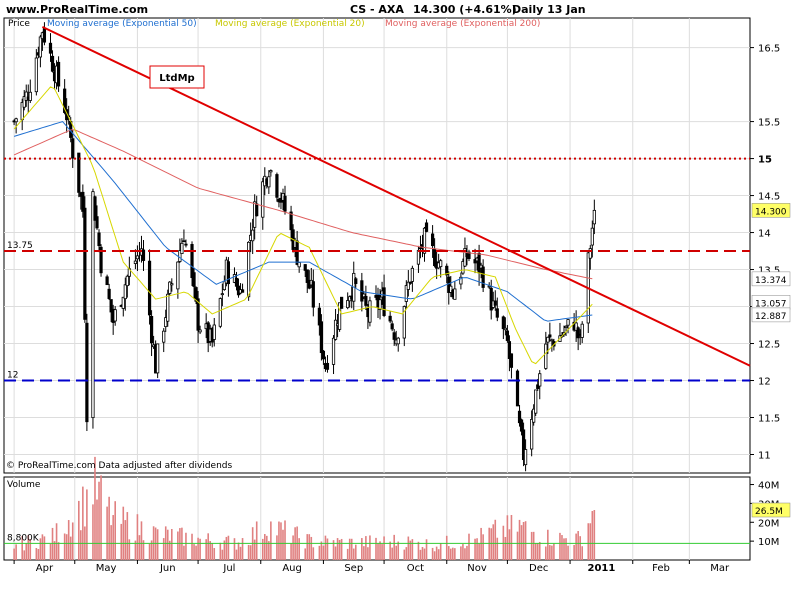 The height and width of the screenshot is (600, 800). What do you see at coordinates (167, 568) in the screenshot?
I see `x-tick-label: Jun` at bounding box center [167, 568].